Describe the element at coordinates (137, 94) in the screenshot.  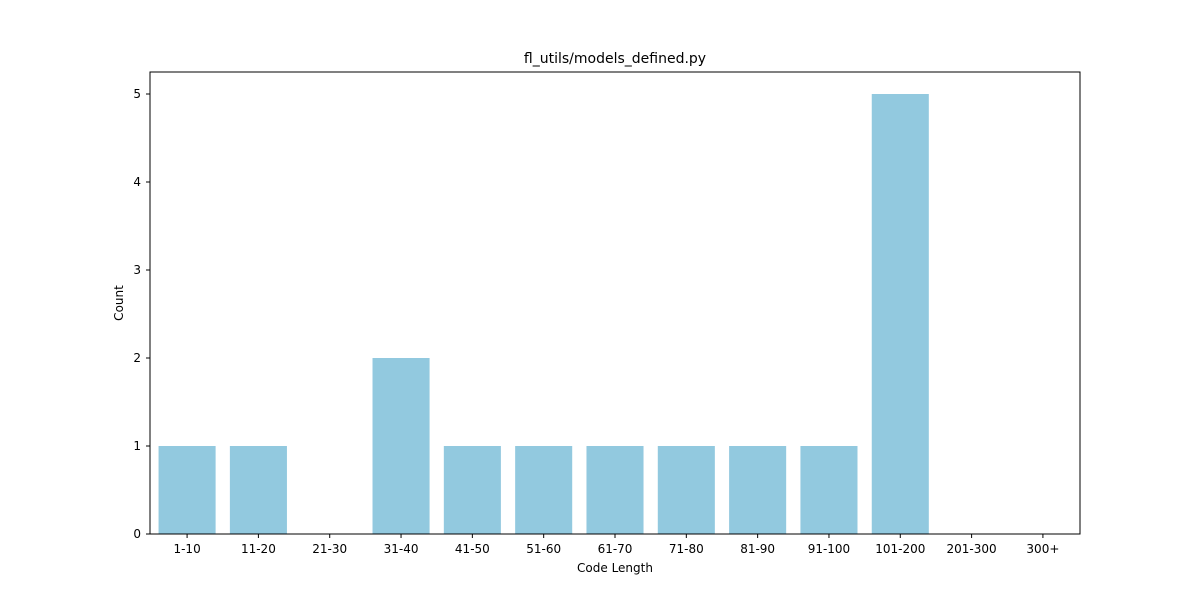
I see `y-tick-label: 5` at that location.